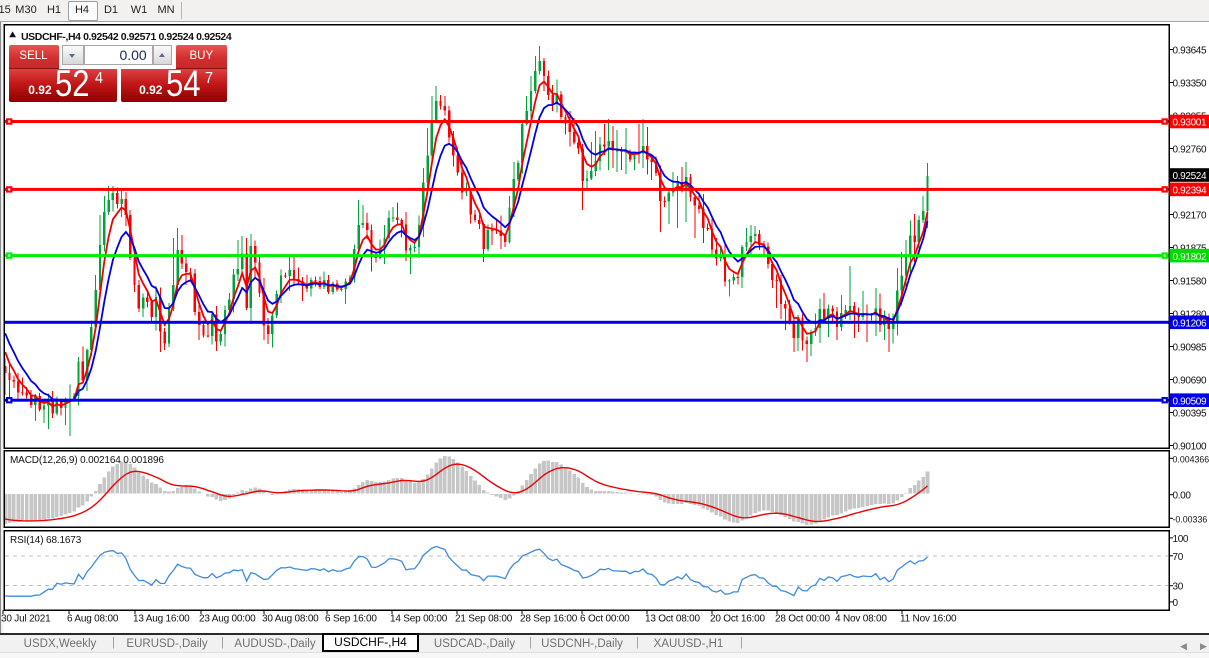  Describe the element at coordinates (1191, 459) in the screenshot. I see `svg-text: 0.004366` at that location.